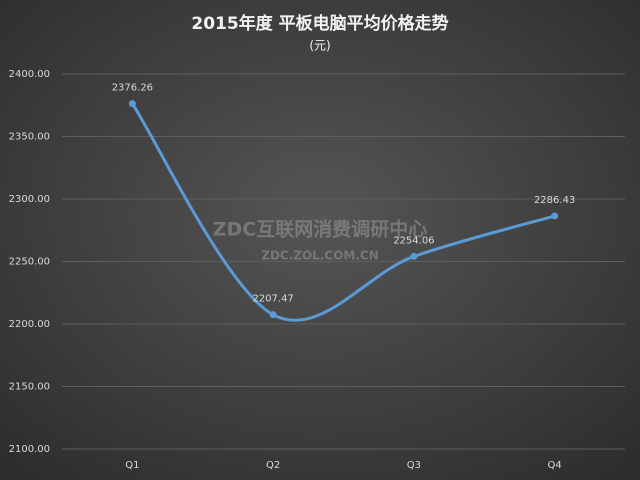 The image size is (640, 480). I want to click on data-label: 2376.26, so click(132, 88).